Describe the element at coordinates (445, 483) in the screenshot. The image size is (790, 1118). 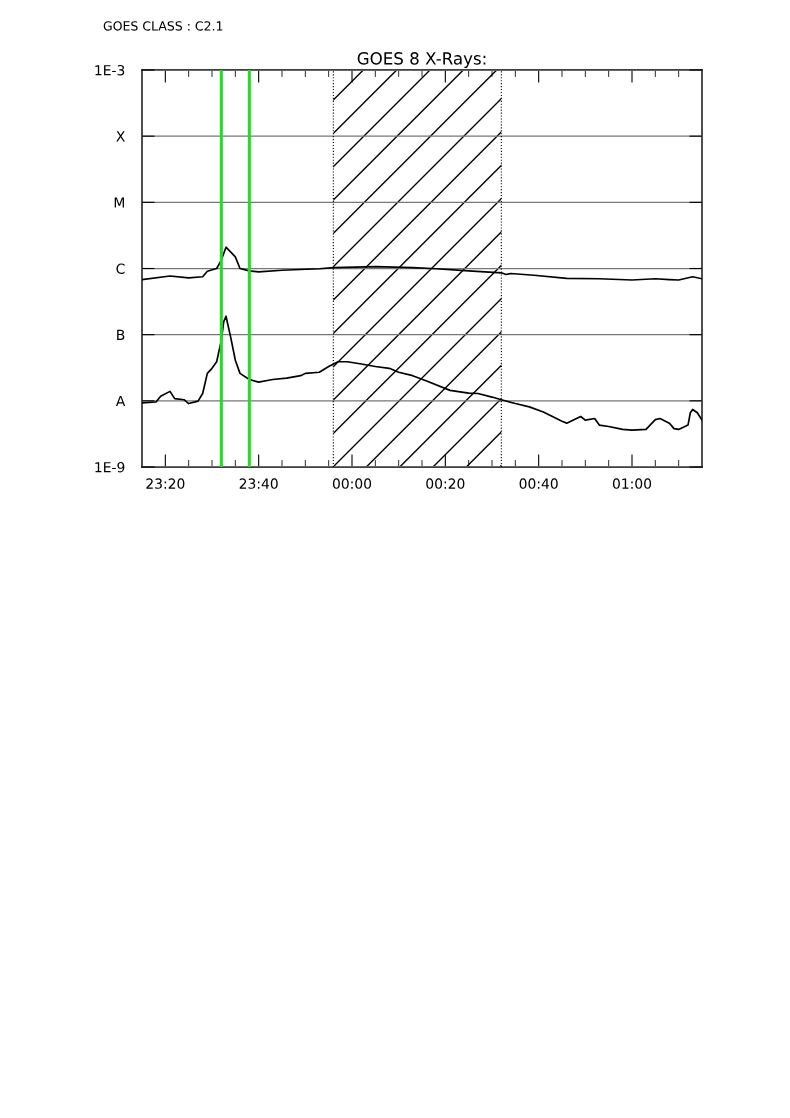
I see `x-tick-label: 00:20` at that location.